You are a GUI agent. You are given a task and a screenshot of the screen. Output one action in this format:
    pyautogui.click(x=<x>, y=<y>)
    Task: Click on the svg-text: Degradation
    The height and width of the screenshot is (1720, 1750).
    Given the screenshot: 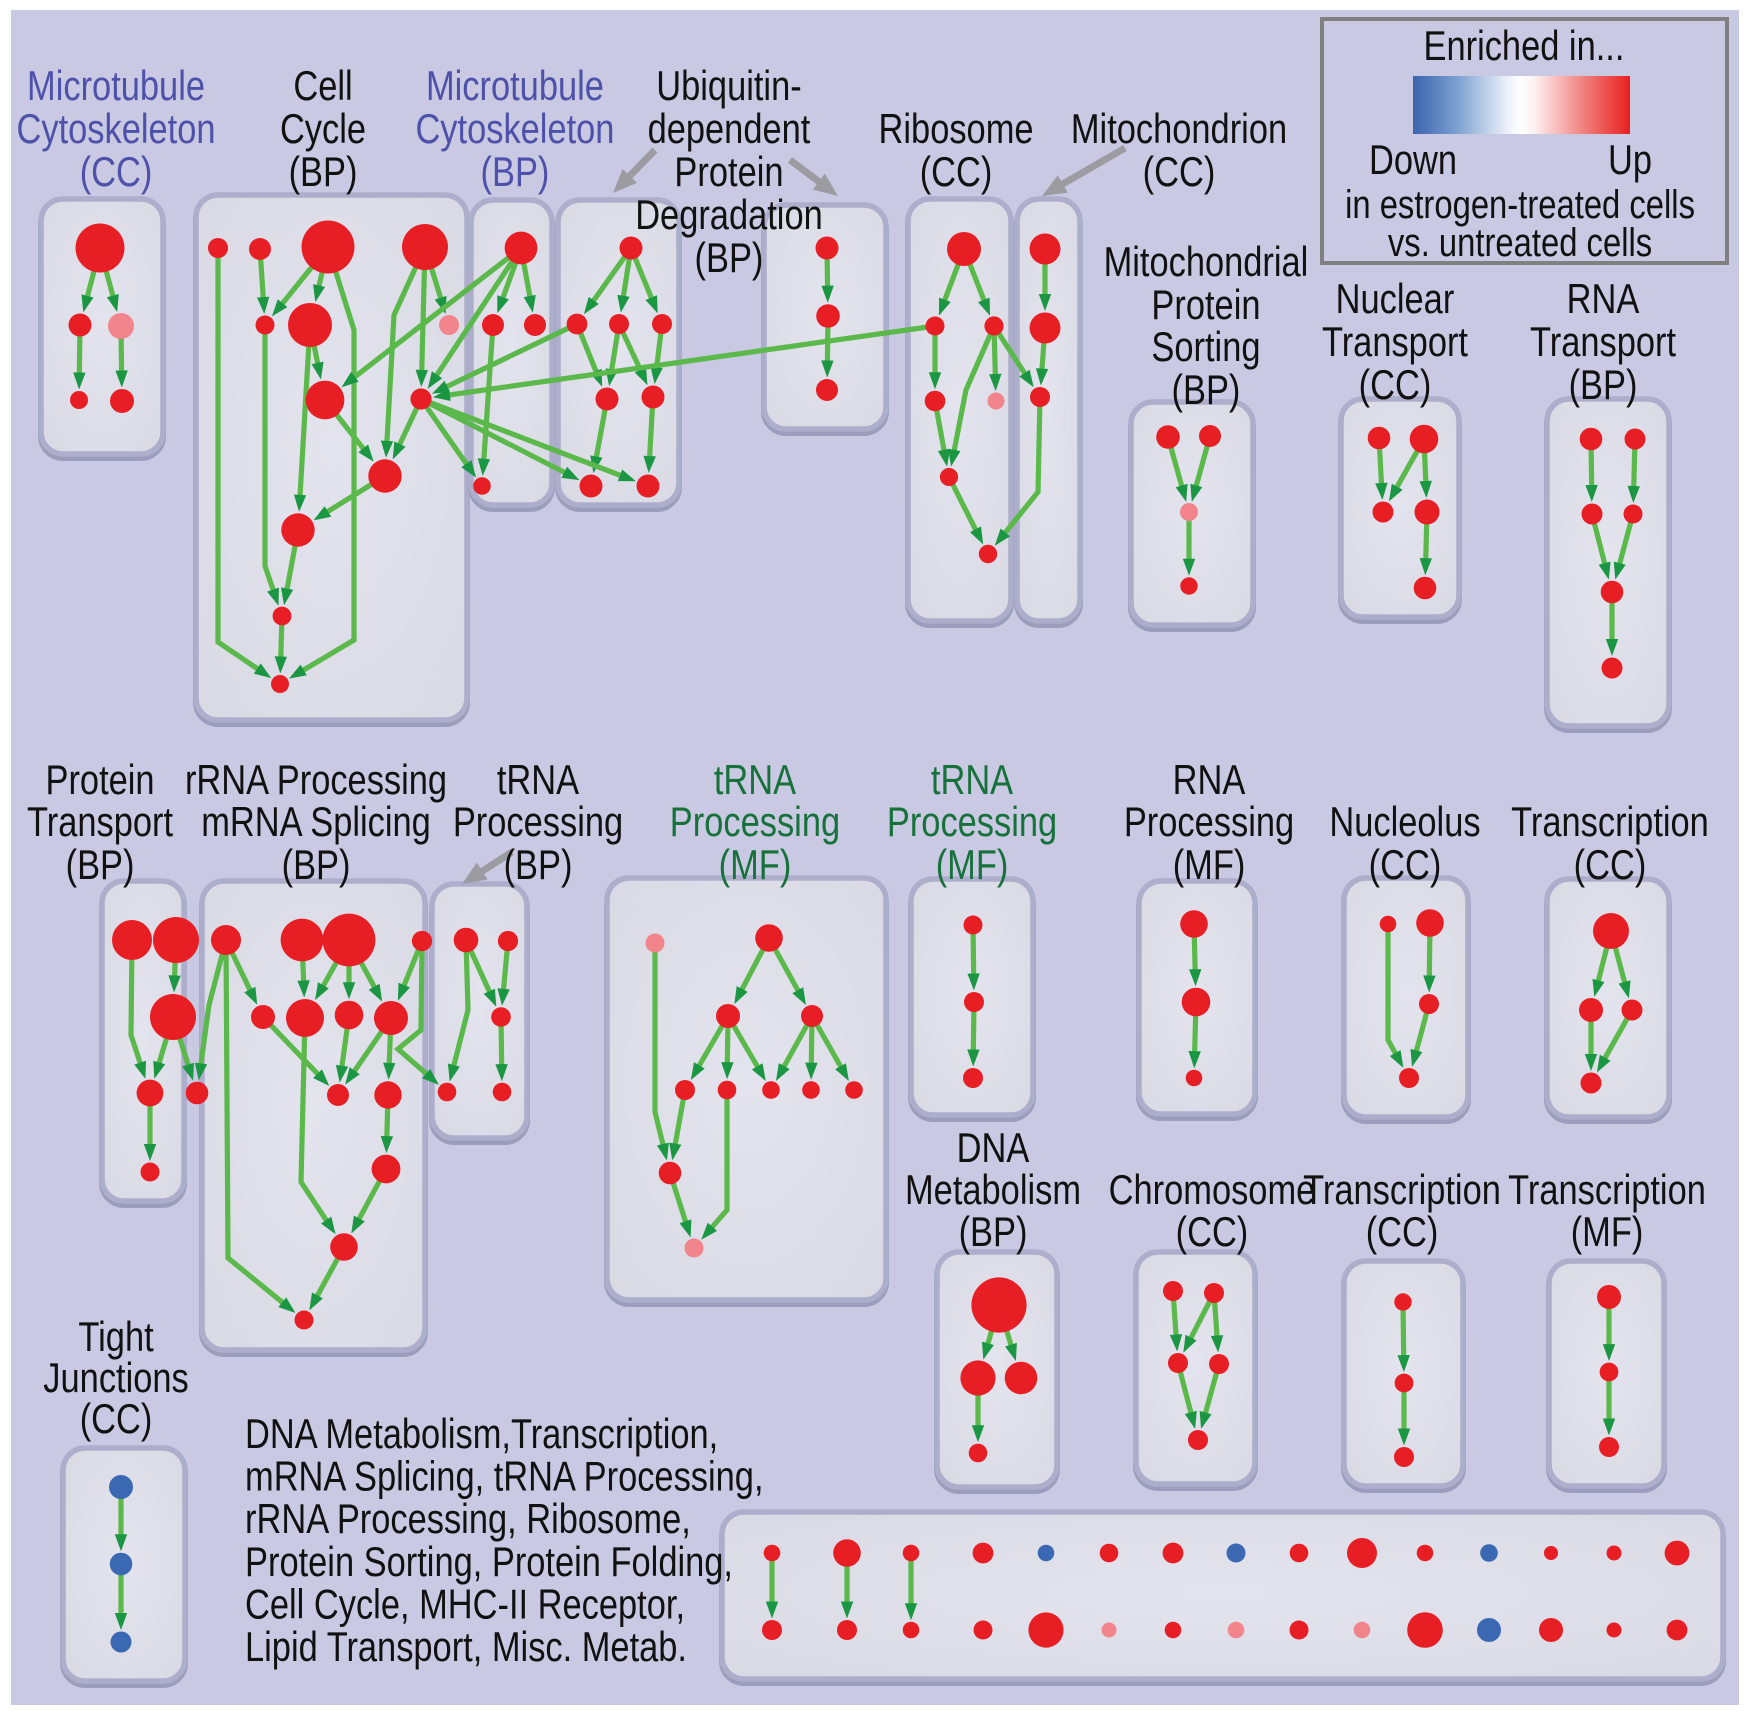 What is the action you would take?
    pyautogui.click(x=729, y=215)
    